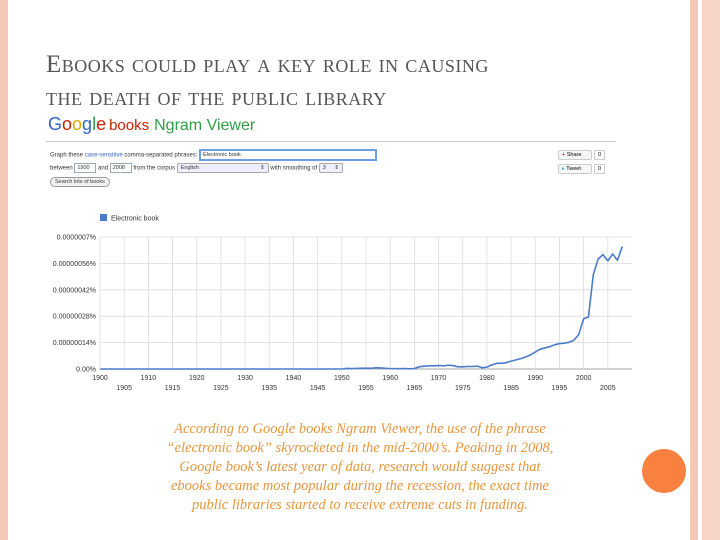  Describe the element at coordinates (463, 388) in the screenshot. I see `x-tick-label: 1975` at that location.